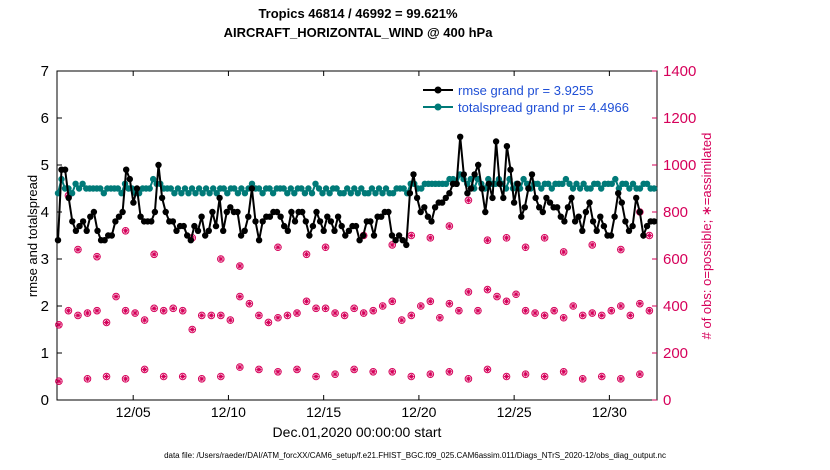  Describe the element at coordinates (357, 432) in the screenshot. I see `x-axis-label: Dec.01,2020 00:00:00 start` at that location.